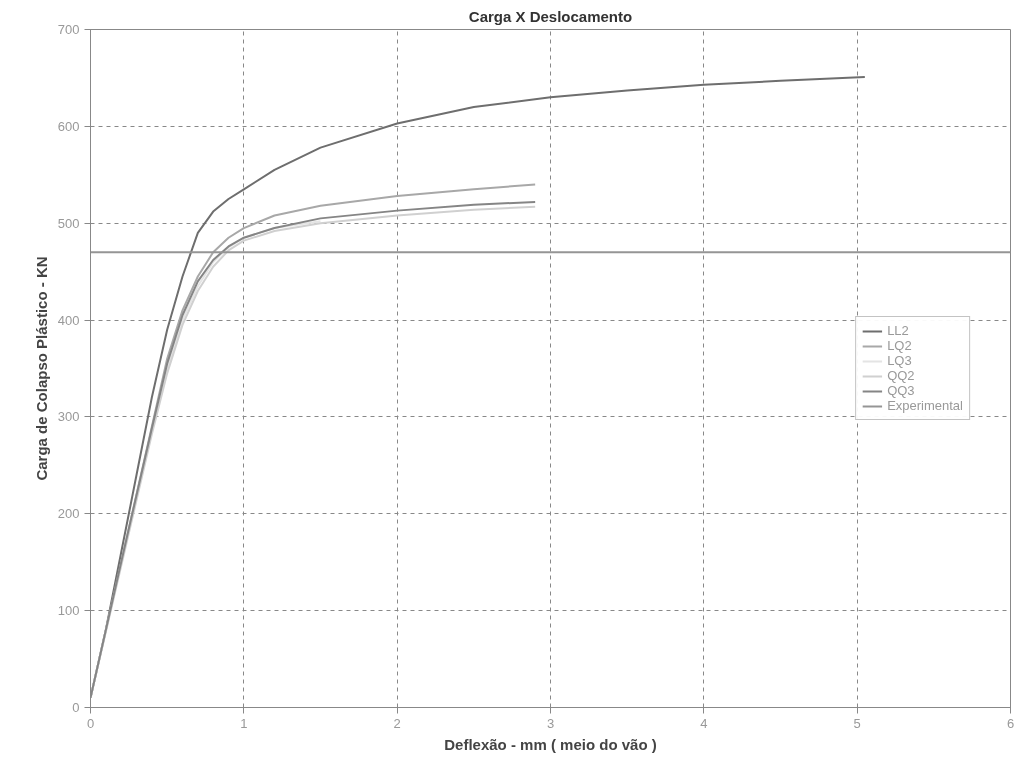 The height and width of the screenshot is (761, 1023). Describe the element at coordinates (1010, 723) in the screenshot. I see `x-tick-label: 6` at that location.